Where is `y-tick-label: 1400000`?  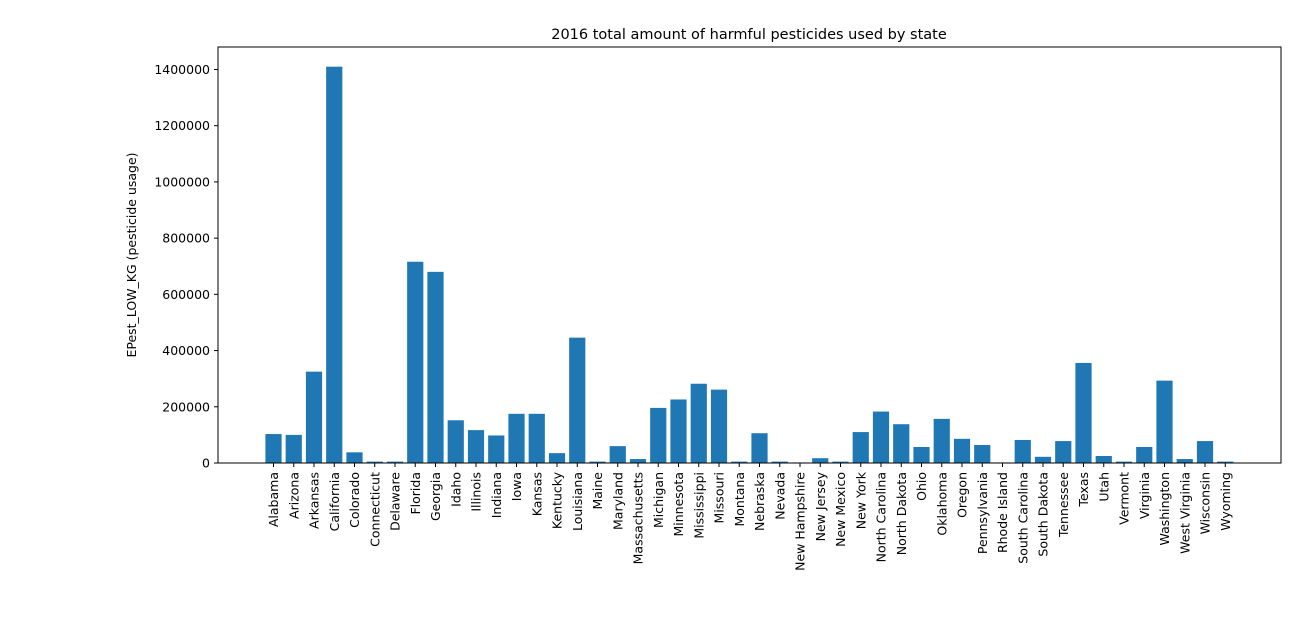
y-tick-label: 1400000 is located at coordinates (182, 69).